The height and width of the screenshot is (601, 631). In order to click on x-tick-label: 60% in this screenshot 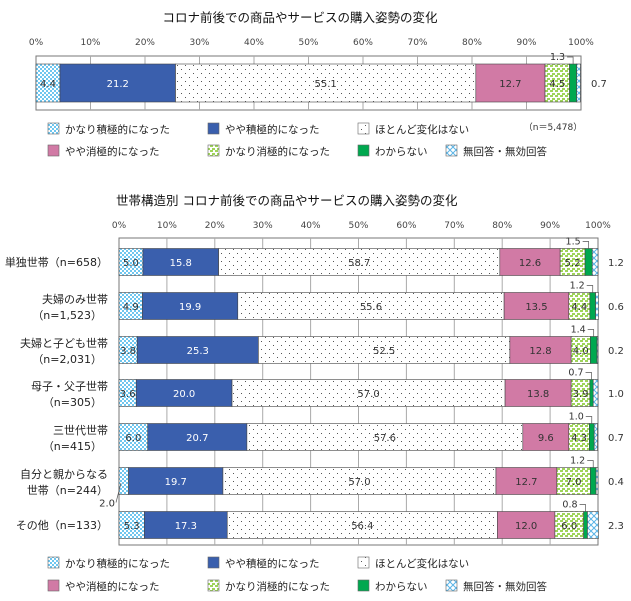, I will do `click(363, 43)`.